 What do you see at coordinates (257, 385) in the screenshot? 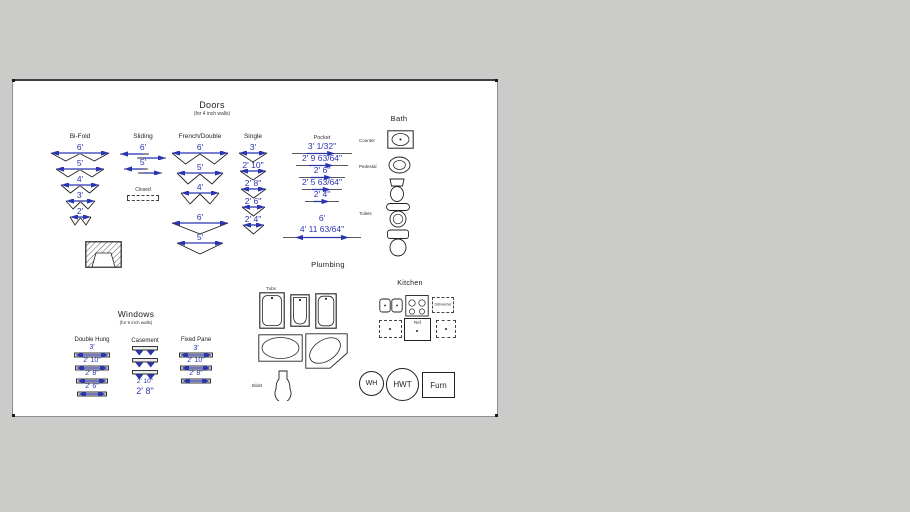
I see `bidet-label: Bidet` at bounding box center [257, 385].